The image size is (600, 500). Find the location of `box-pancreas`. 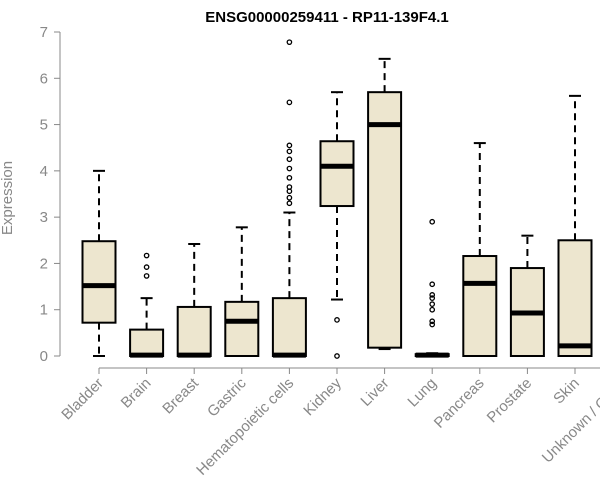

box-pancreas is located at coordinates (480, 249).